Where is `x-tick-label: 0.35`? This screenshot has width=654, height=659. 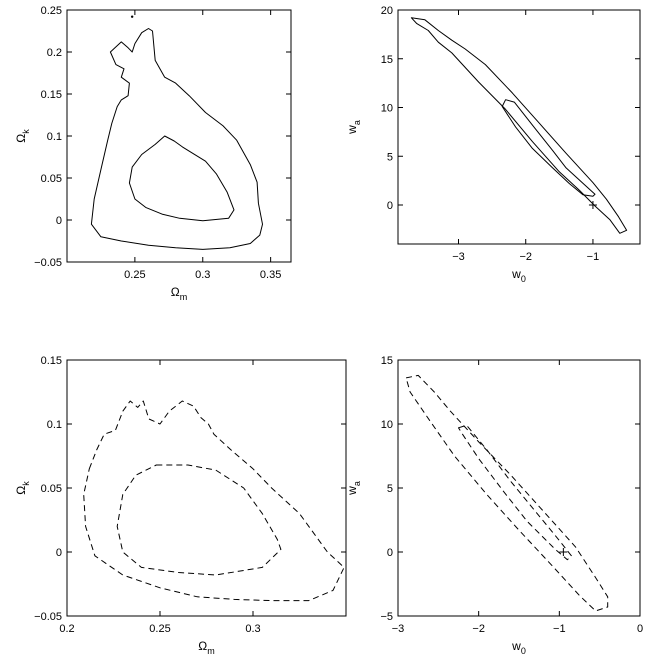 x-tick-label: 0.35 is located at coordinates (270, 275).